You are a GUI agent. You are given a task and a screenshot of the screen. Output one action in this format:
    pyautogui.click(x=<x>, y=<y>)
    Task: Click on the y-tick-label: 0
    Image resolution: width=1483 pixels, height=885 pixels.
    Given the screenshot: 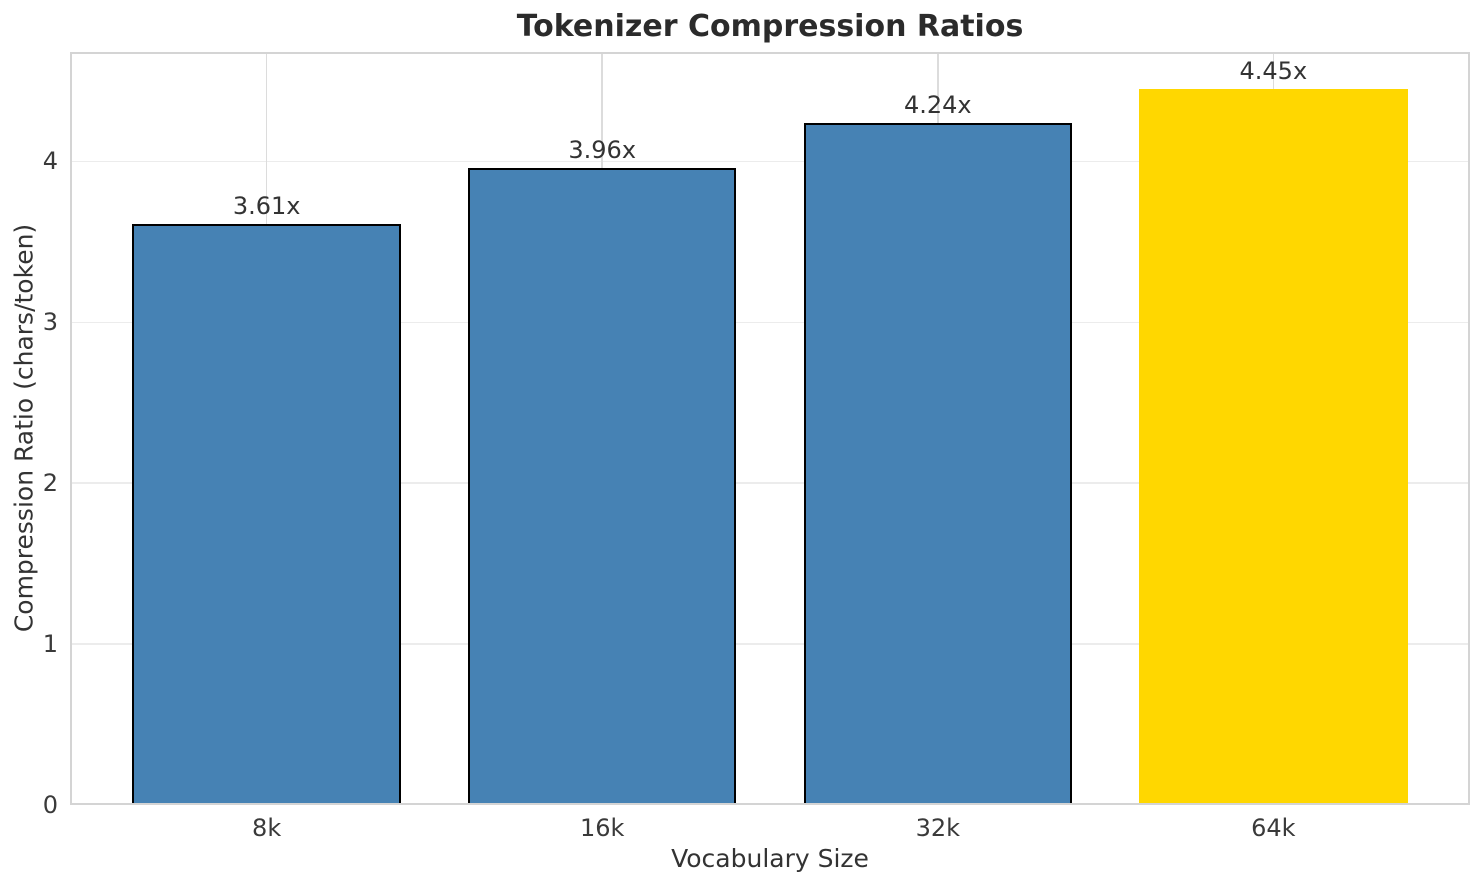 What is the action you would take?
    pyautogui.click(x=50, y=805)
    